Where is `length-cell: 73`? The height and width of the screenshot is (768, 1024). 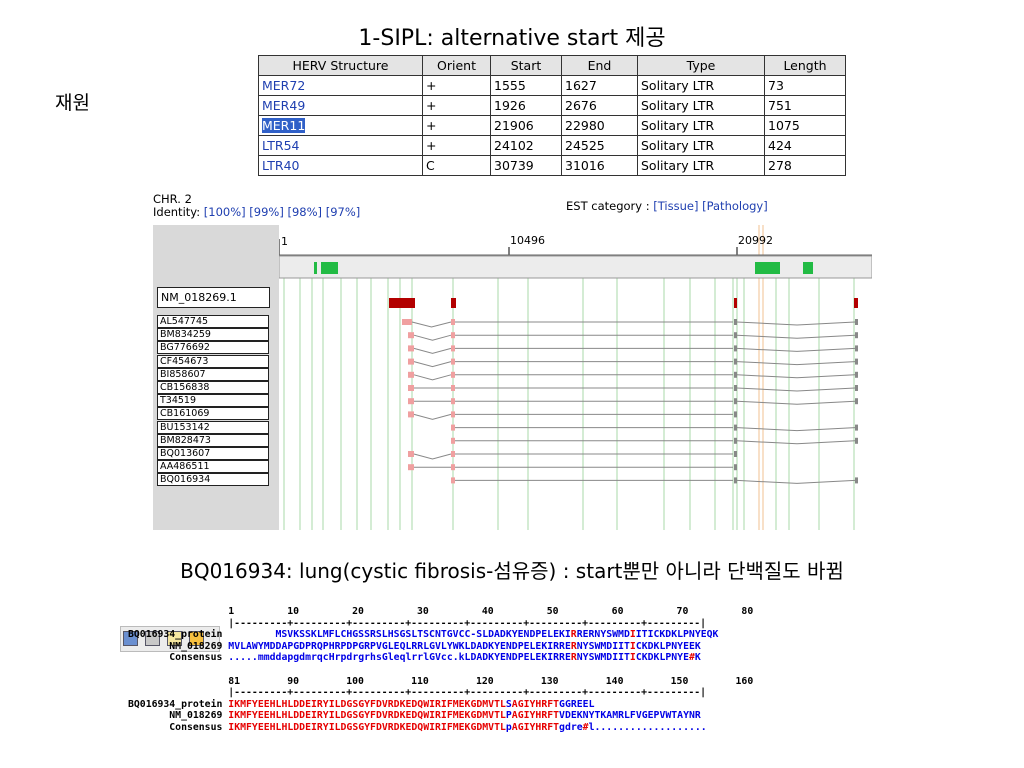
length-cell: 73 is located at coordinates (805, 85).